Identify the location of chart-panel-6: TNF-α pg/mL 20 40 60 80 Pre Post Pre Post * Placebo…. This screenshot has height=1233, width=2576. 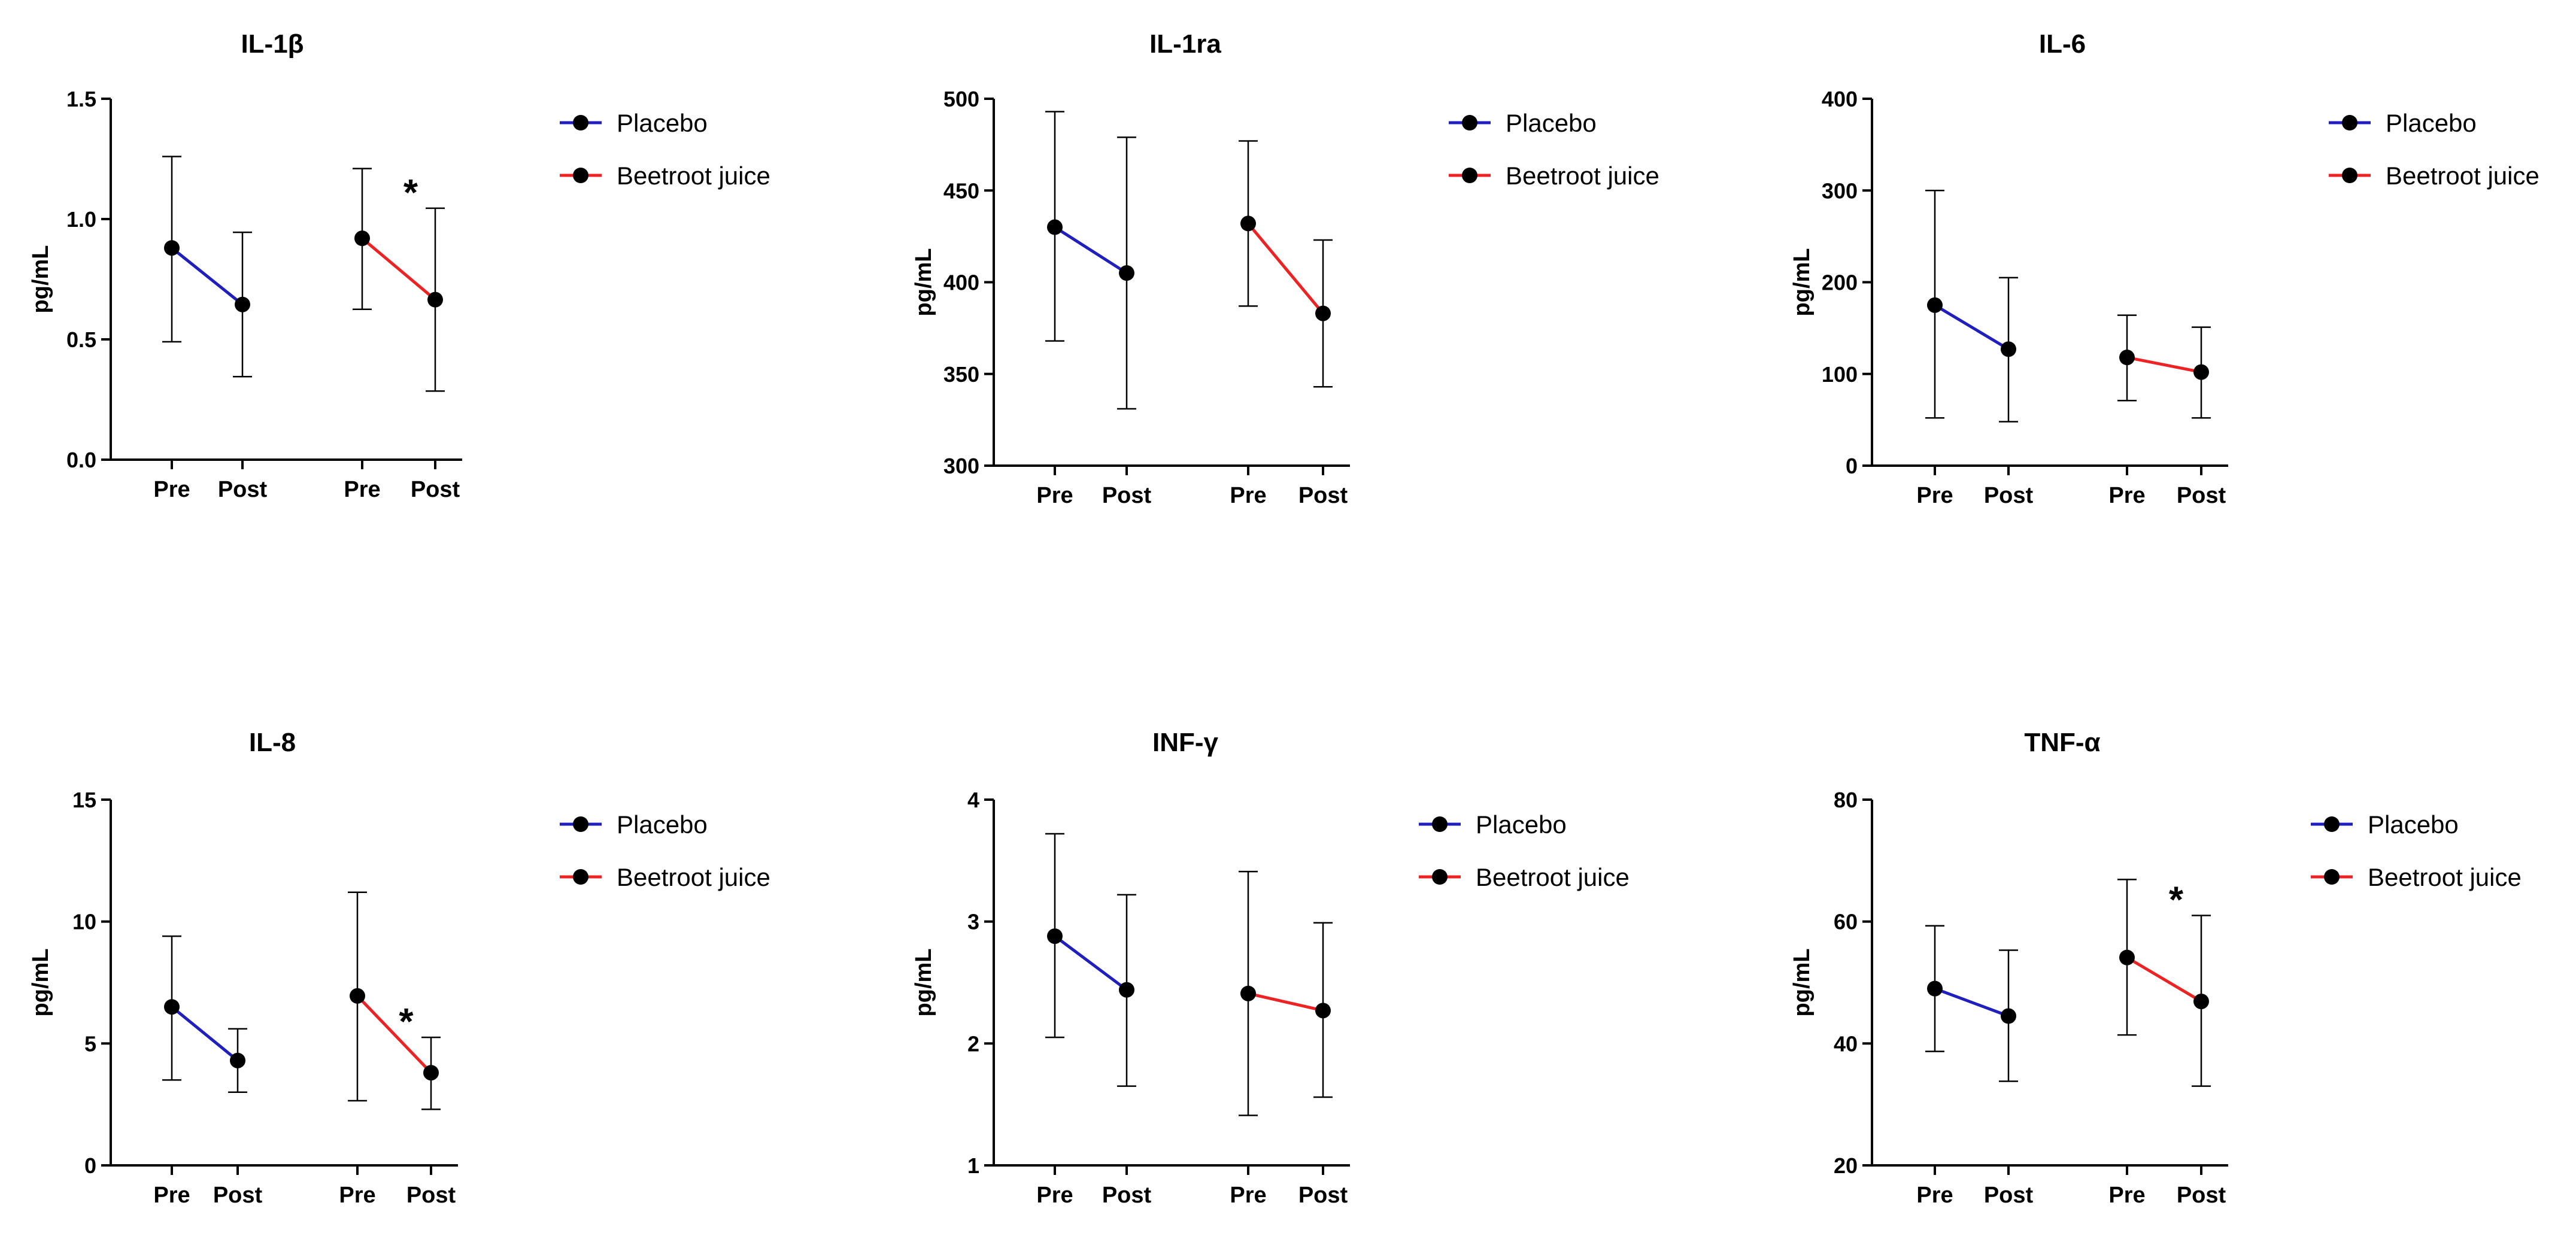
(2155, 968).